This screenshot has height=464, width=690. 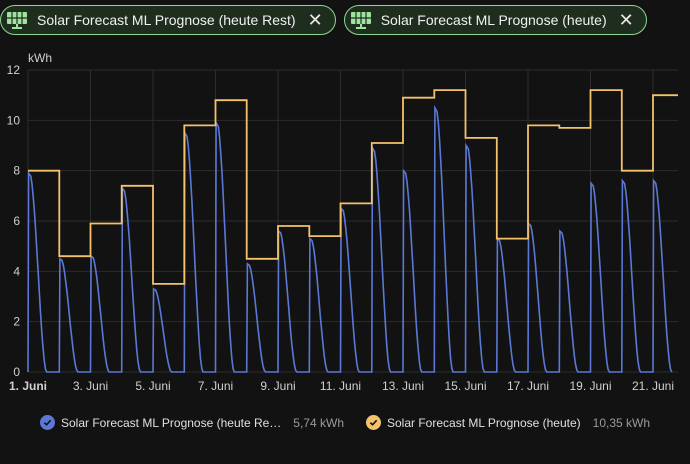 What do you see at coordinates (16, 221) in the screenshot?
I see `y-tick-label: 6` at bounding box center [16, 221].